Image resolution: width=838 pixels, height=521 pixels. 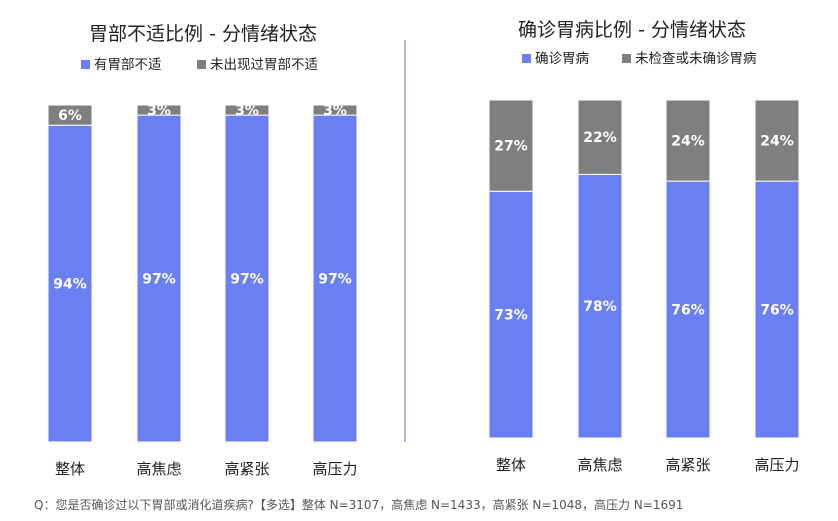 I want to click on data-label-0-0-3: 97%, so click(x=335, y=280).